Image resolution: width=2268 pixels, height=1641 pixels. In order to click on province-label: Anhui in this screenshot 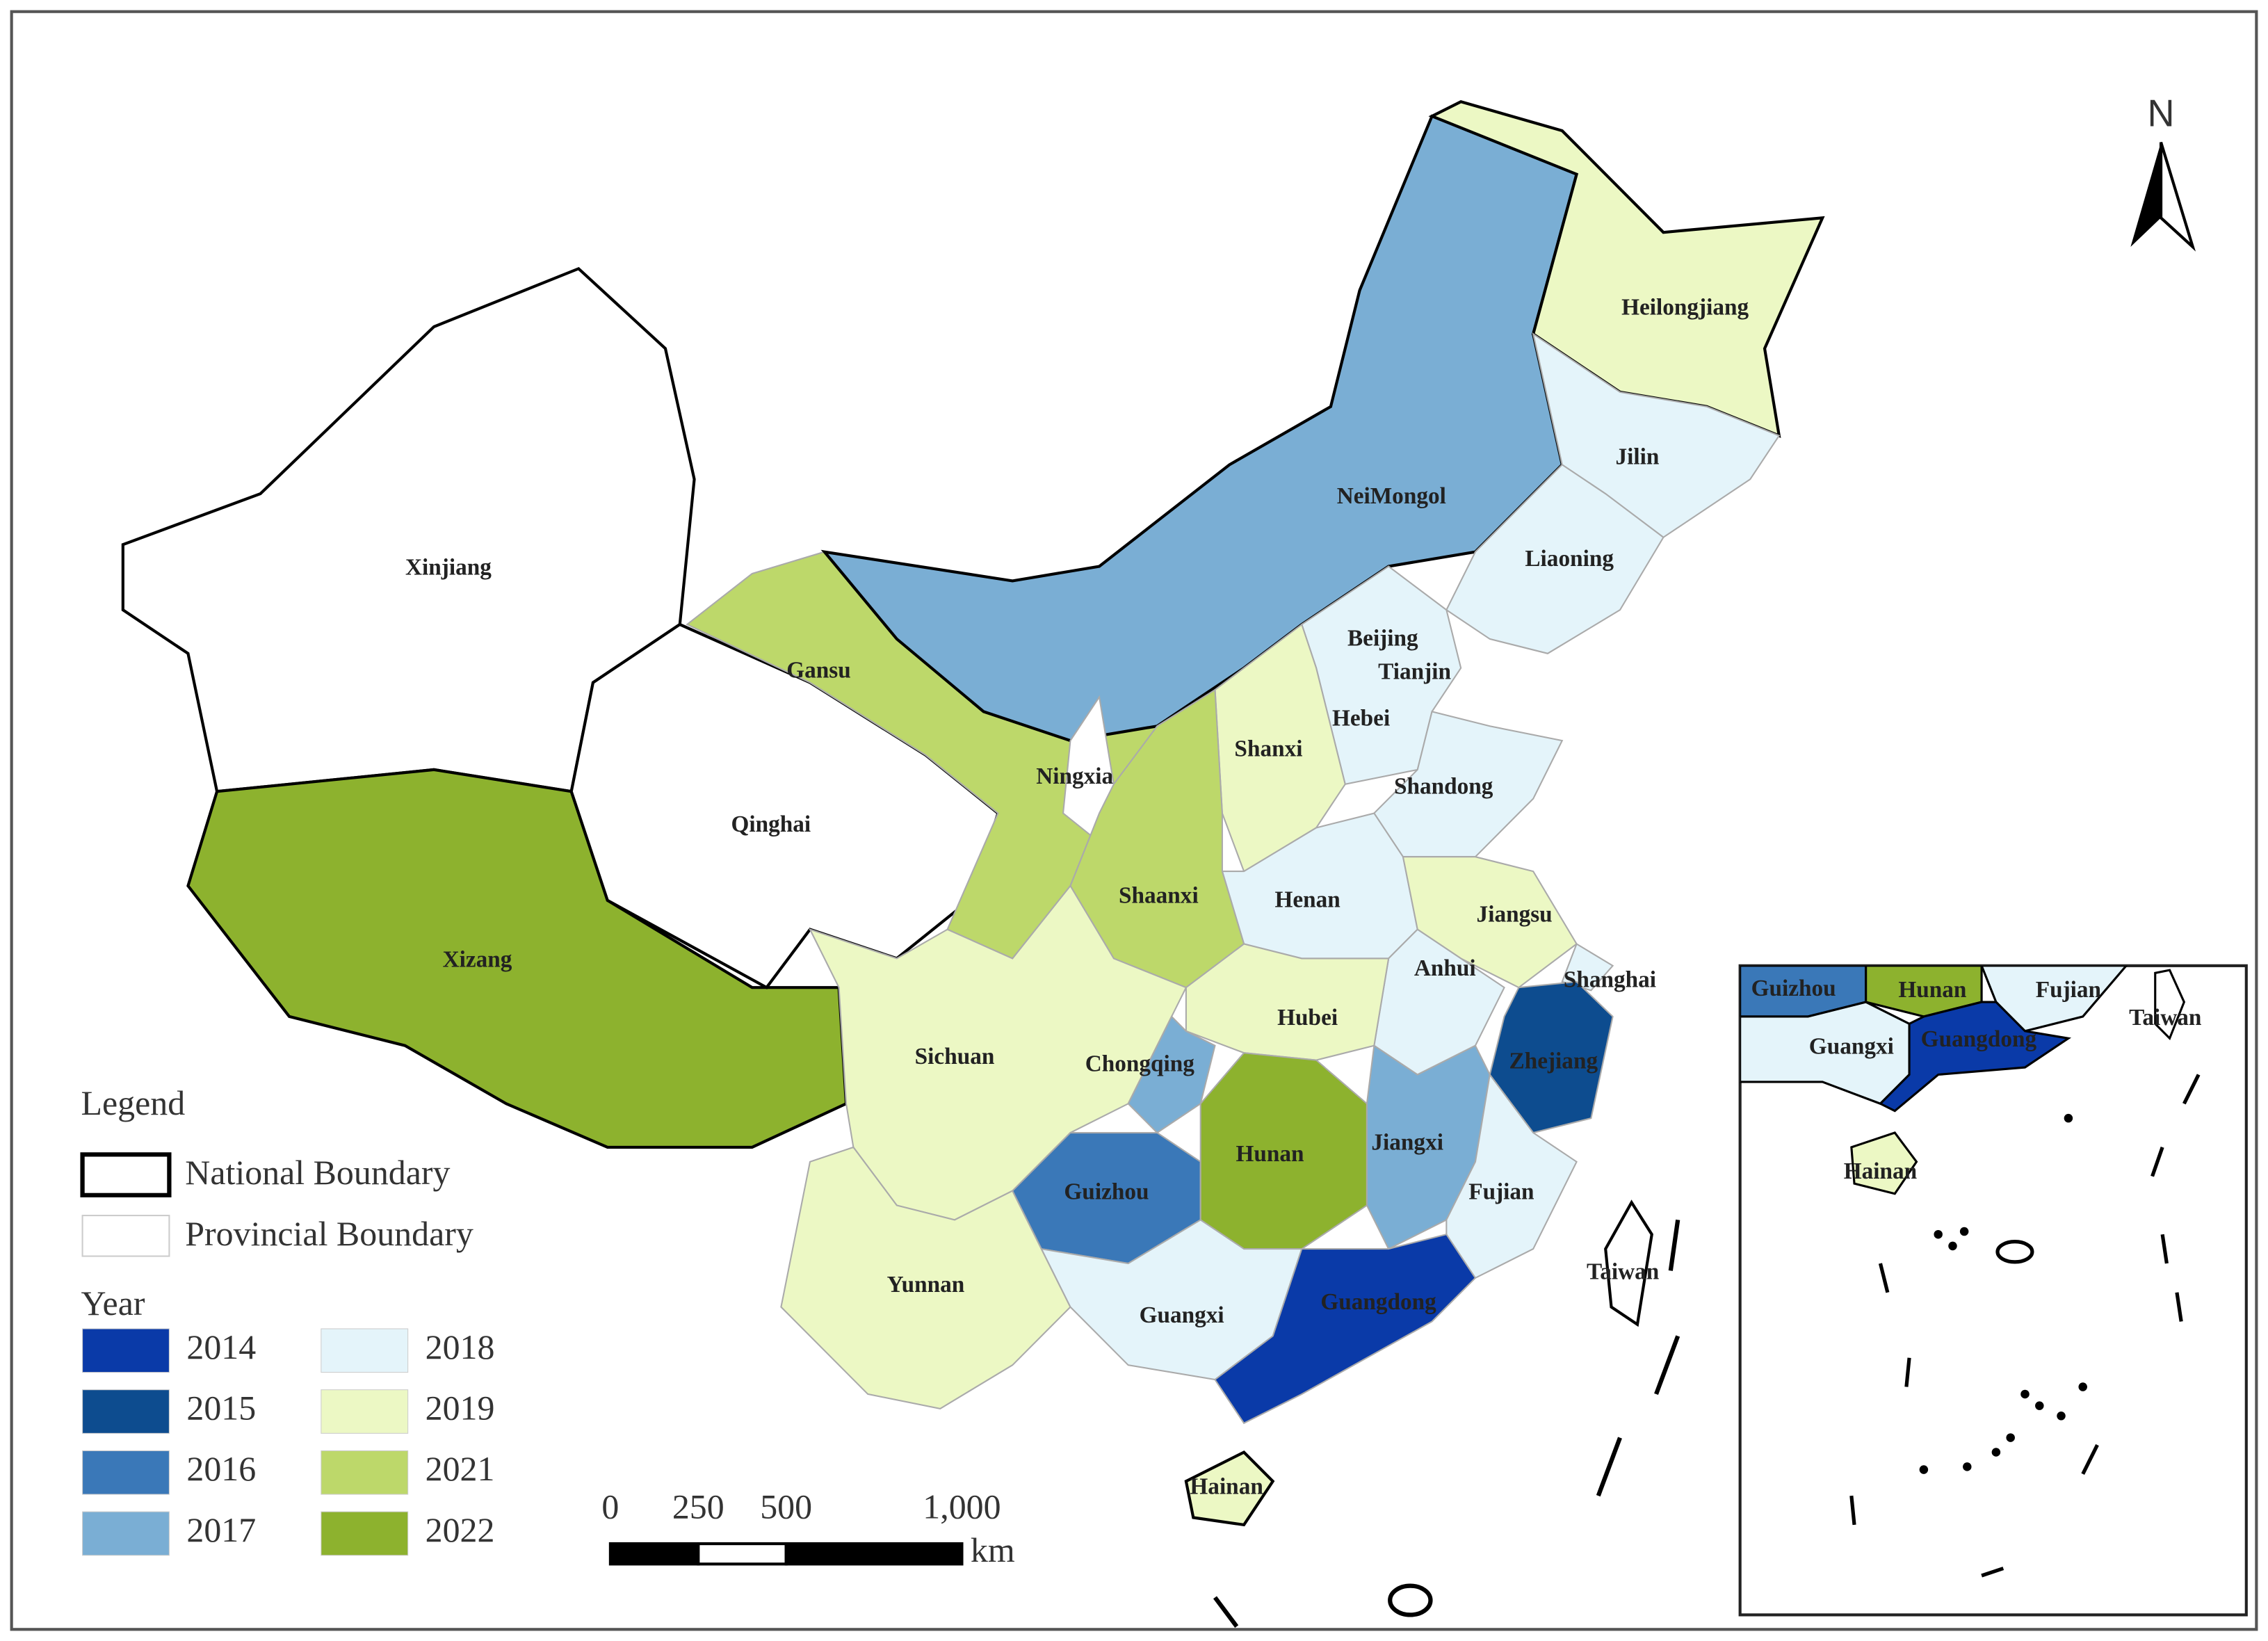, I will do `click(1445, 968)`.